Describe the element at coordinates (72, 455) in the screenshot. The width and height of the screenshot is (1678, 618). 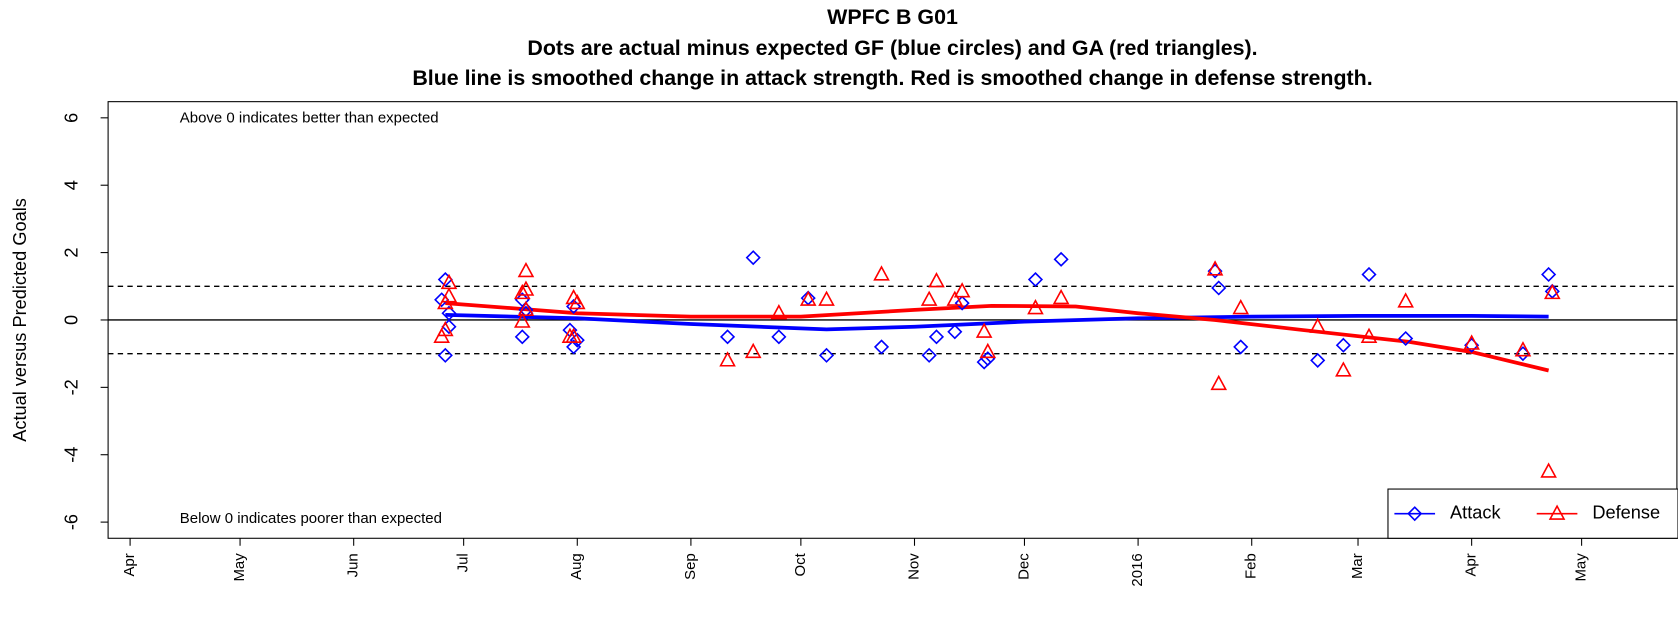
I see `y-tick-label: -4` at that location.